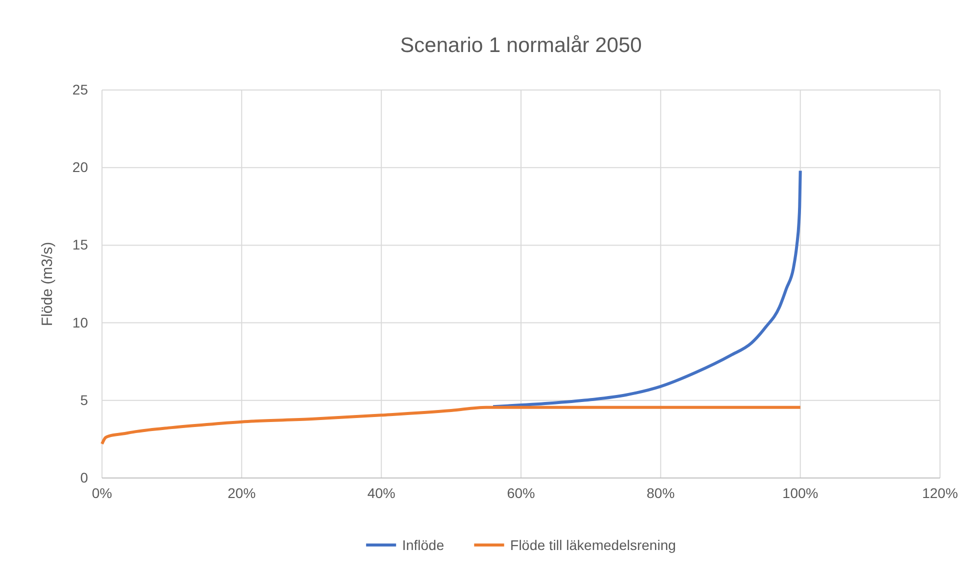 The width and height of the screenshot is (973, 565). Describe the element at coordinates (80, 322) in the screenshot. I see `y-tick-label: 10` at that location.